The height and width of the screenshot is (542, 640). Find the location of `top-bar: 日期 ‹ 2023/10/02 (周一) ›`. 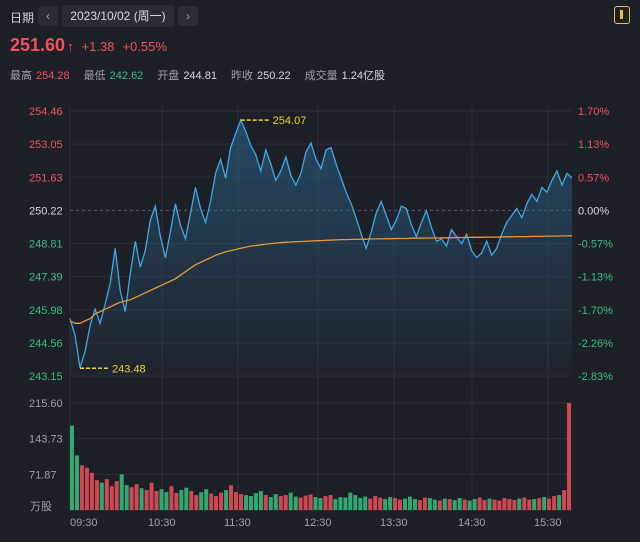

top-bar: 日期 ‹ 2023/10/02 (周一) › is located at coordinates (320, 16).